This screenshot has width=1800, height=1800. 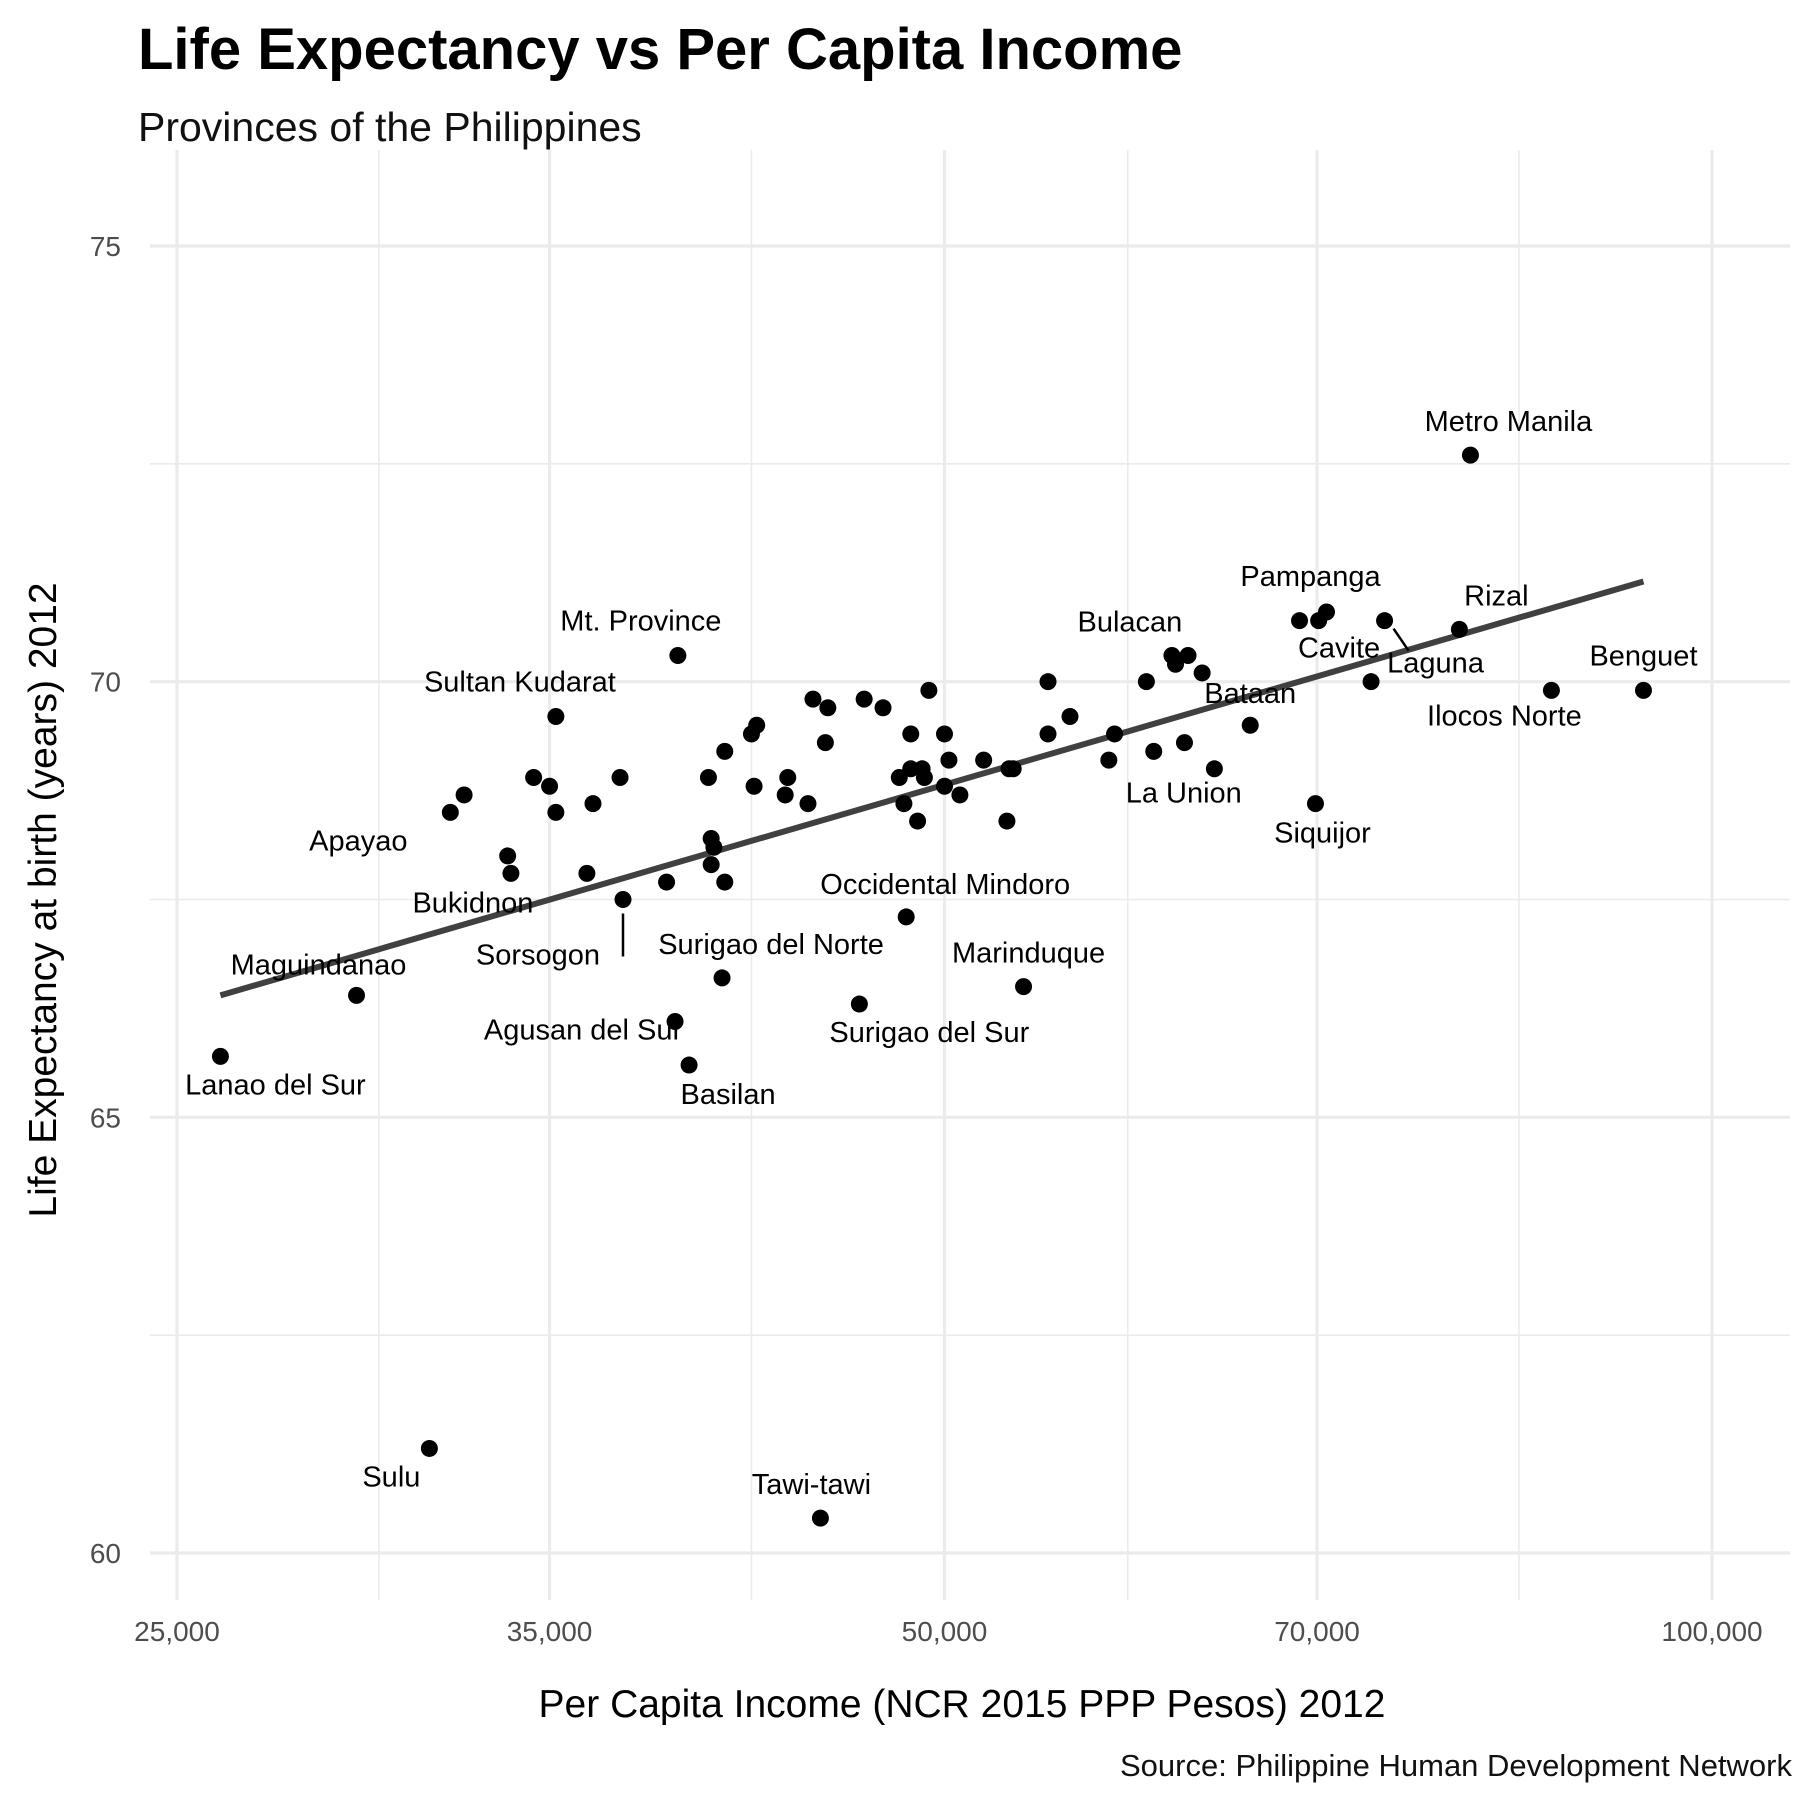 What do you see at coordinates (1310, 577) in the screenshot?
I see `point-label: Pampanga` at bounding box center [1310, 577].